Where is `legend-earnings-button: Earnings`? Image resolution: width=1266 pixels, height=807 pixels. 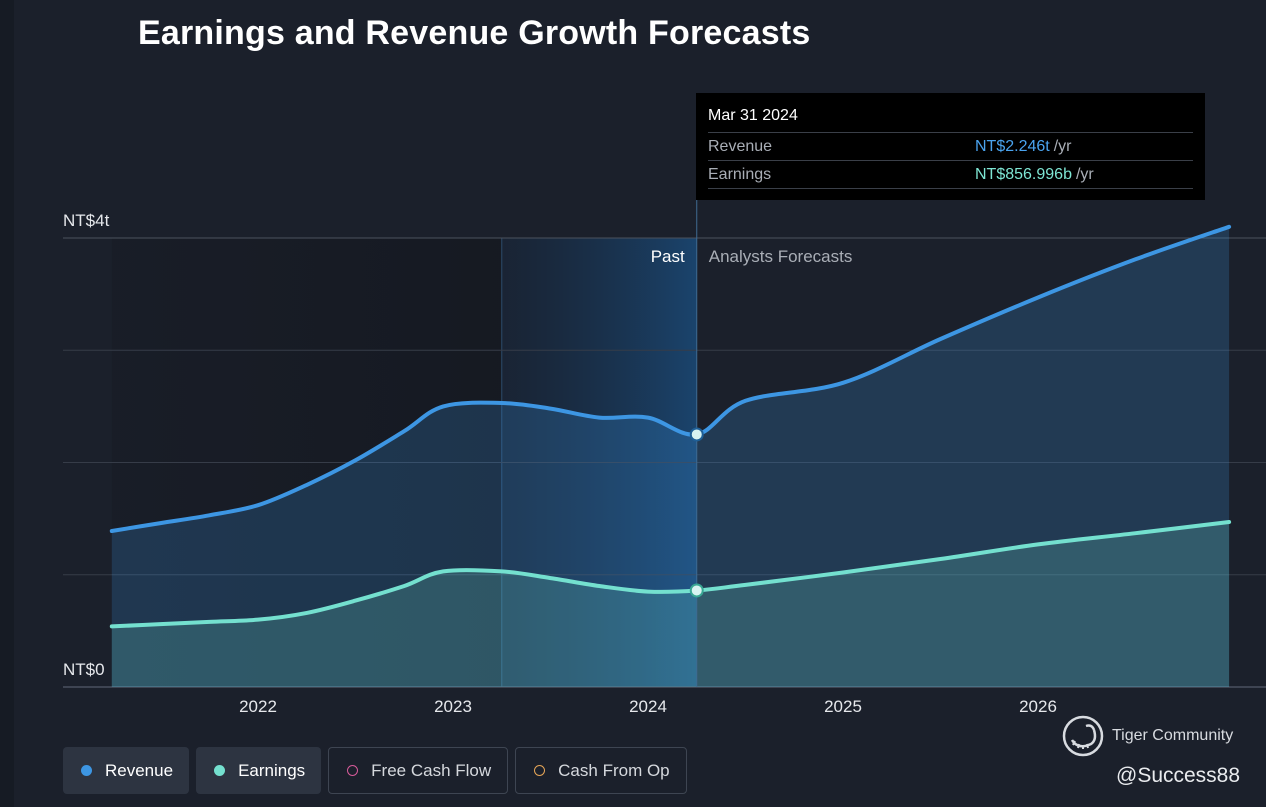 legend-earnings-button: Earnings is located at coordinates (259, 770).